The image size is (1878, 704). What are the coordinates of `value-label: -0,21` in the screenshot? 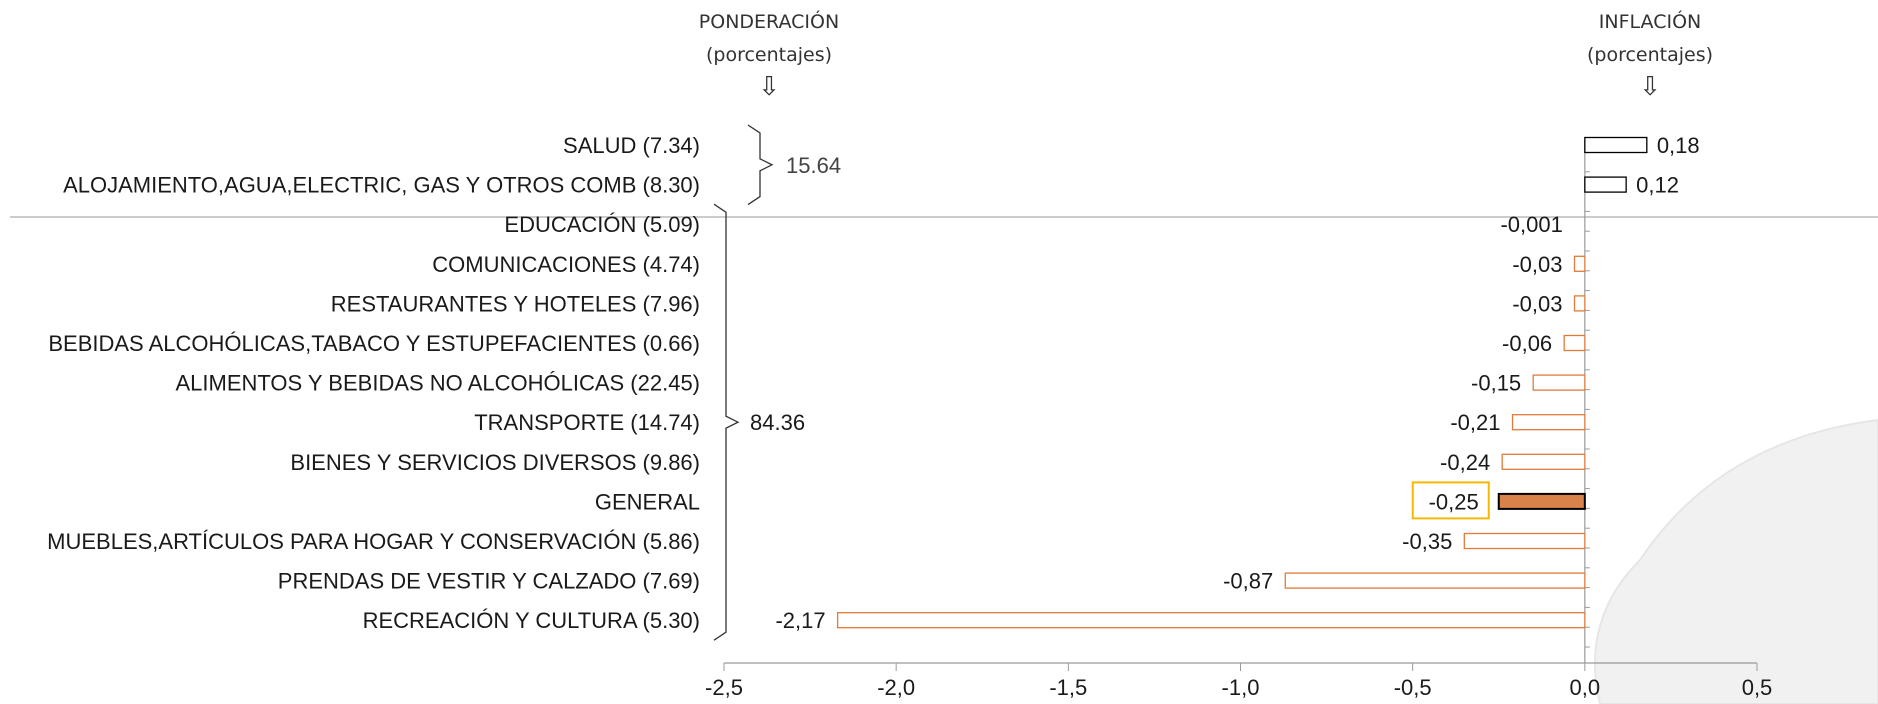 It's located at (1475, 422).